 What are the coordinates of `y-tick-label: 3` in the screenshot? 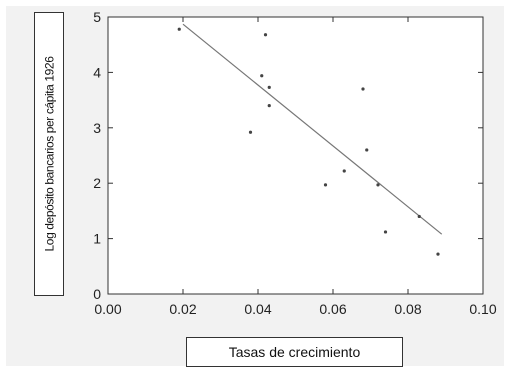 It's located at (97, 128).